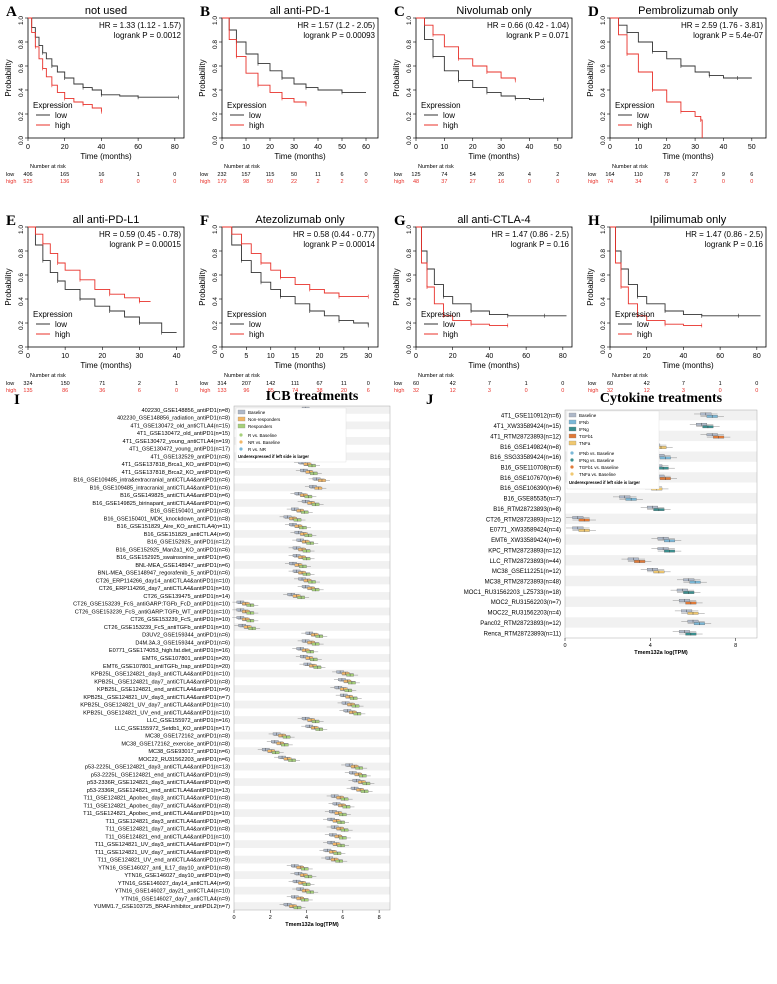 Image resolution: width=777 pixels, height=984 pixels. I want to click on hazard-ratio: HR = 1.47 (0.86 - 2.5), so click(530, 234).